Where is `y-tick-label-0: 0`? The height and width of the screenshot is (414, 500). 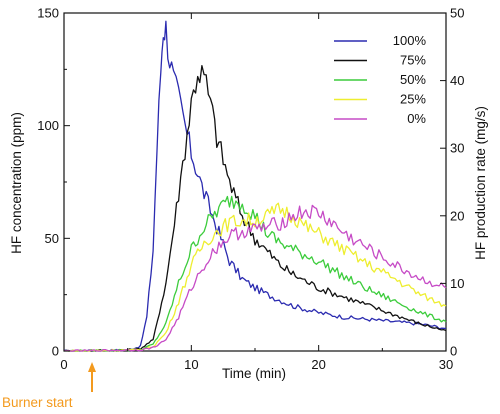 y-tick-label-0: 0 is located at coordinates (55, 351).